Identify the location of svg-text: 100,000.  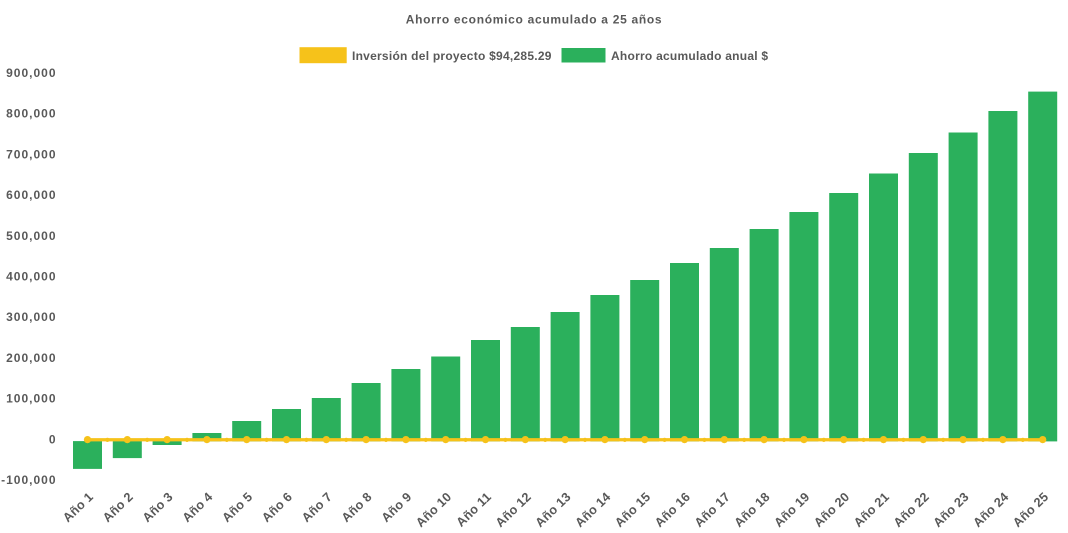
(31, 399).